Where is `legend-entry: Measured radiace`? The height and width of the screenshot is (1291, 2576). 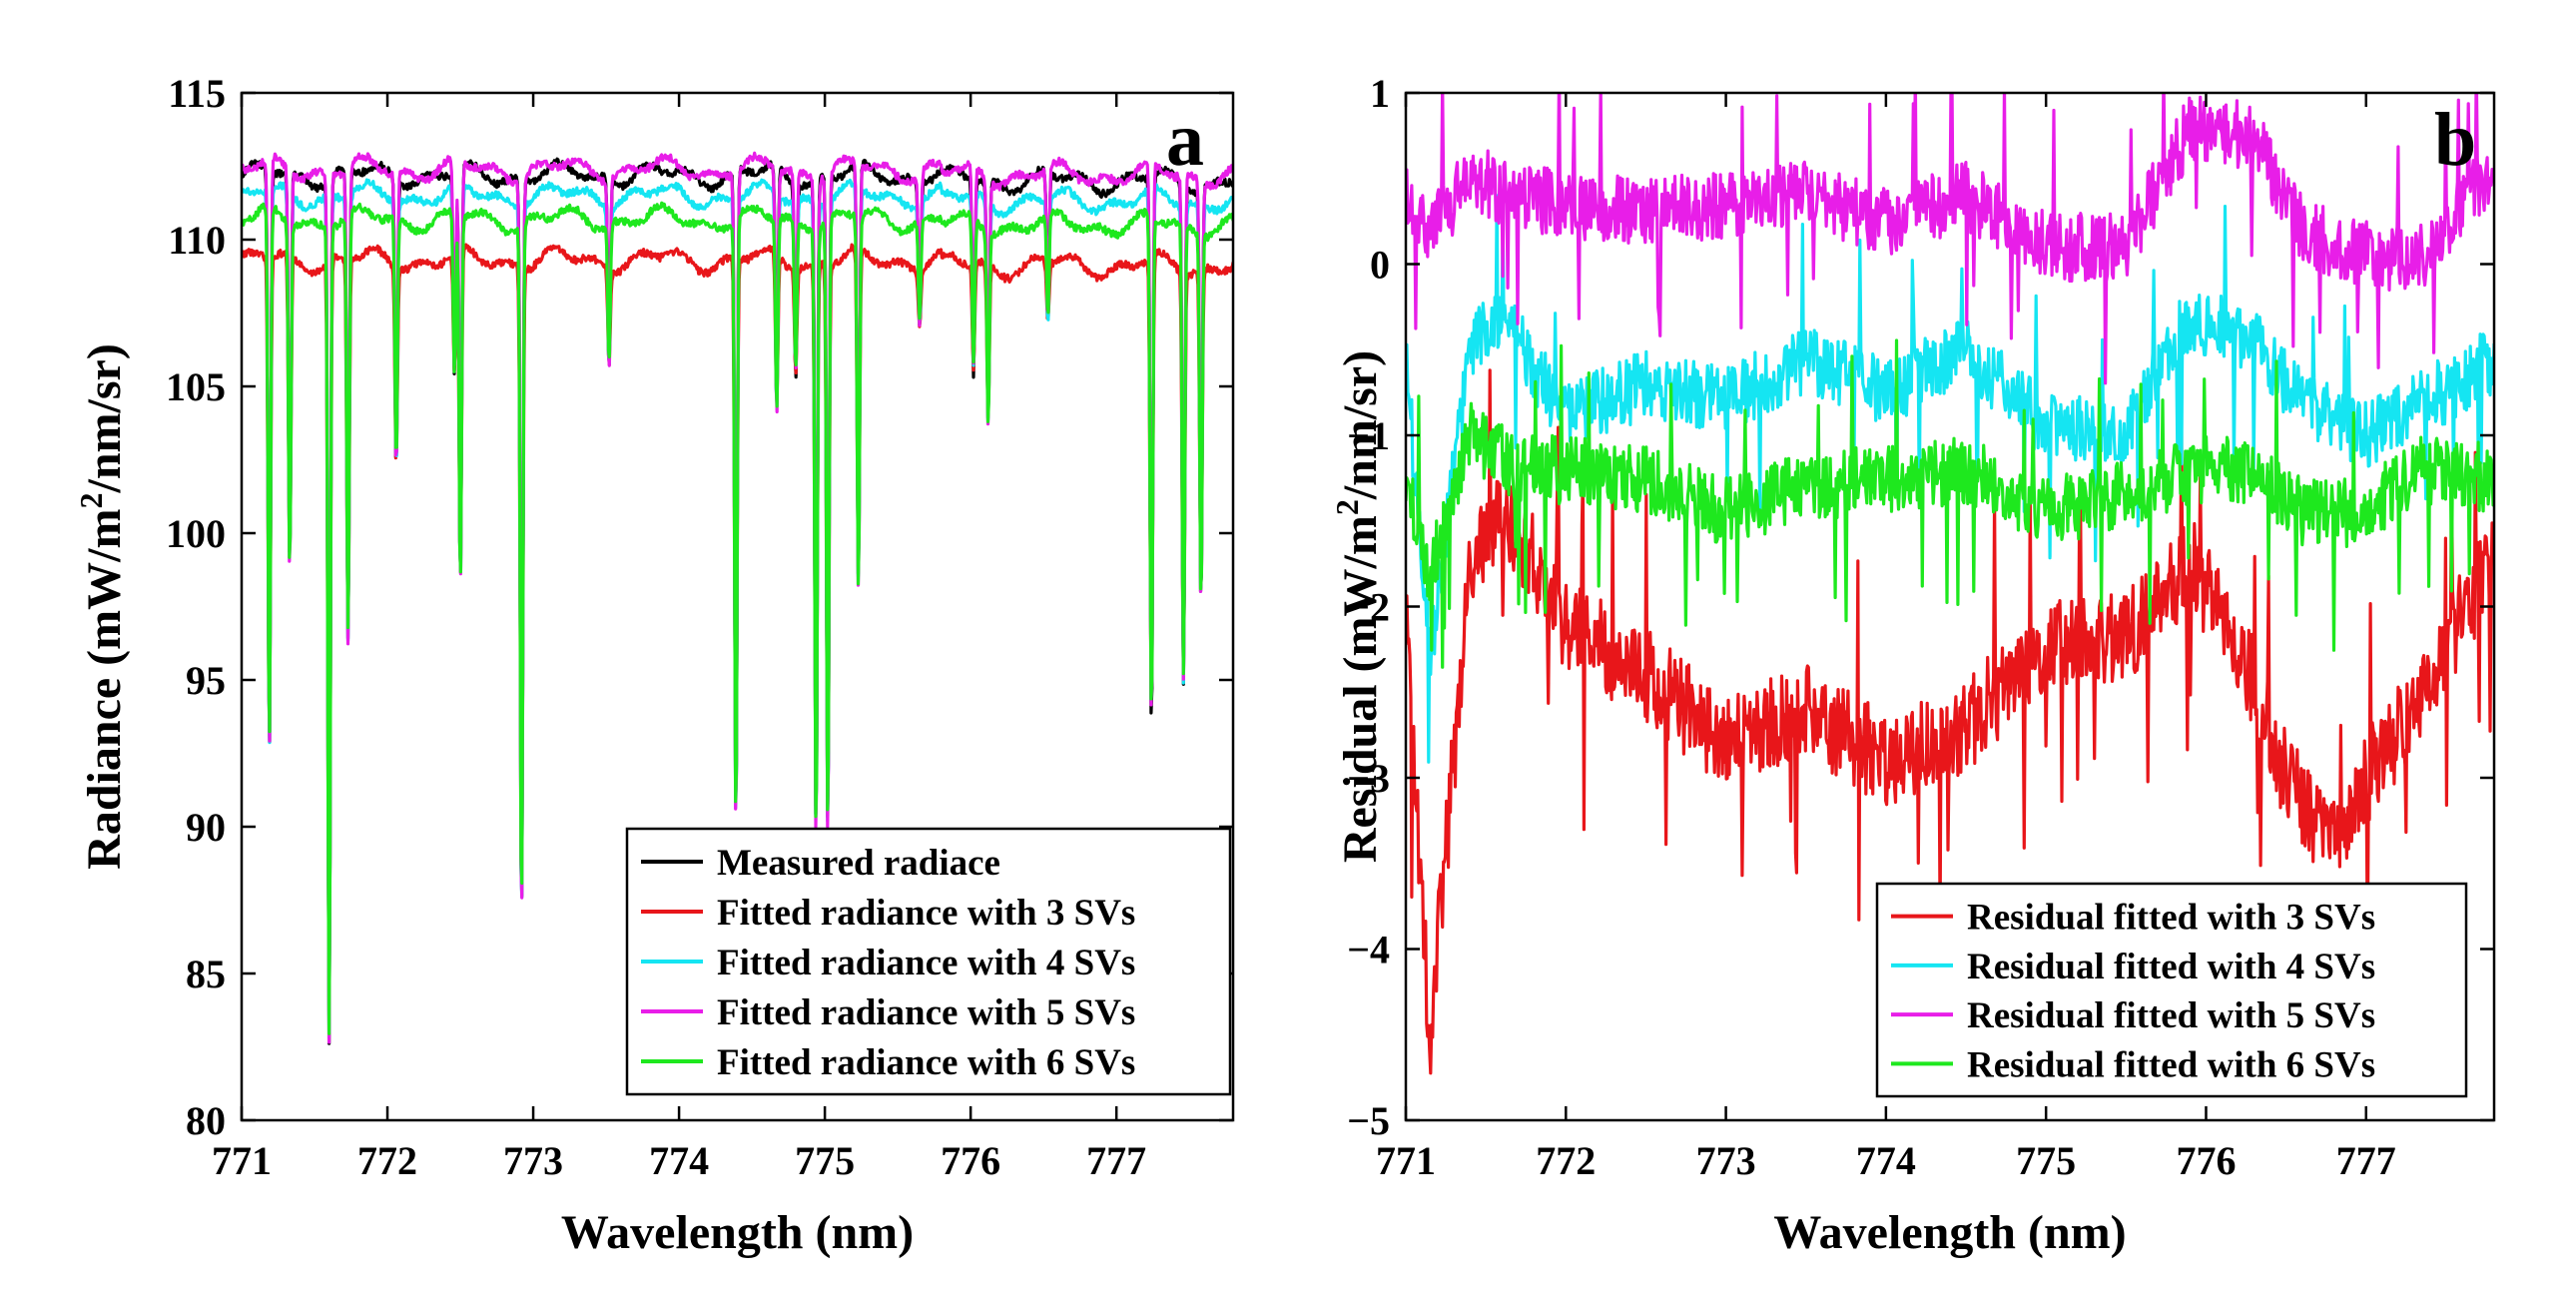
legend-entry: Measured radiace is located at coordinates (858, 863).